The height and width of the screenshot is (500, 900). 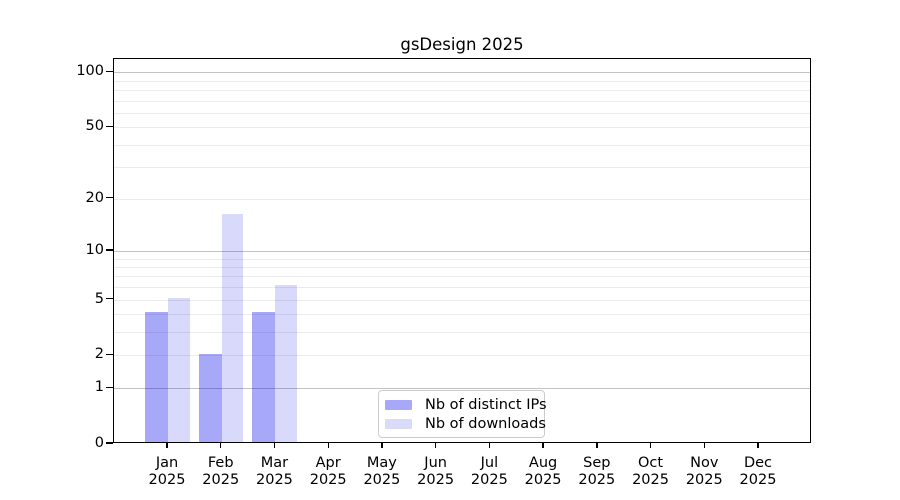 I want to click on y-tick-label: 0, so click(x=99, y=443).